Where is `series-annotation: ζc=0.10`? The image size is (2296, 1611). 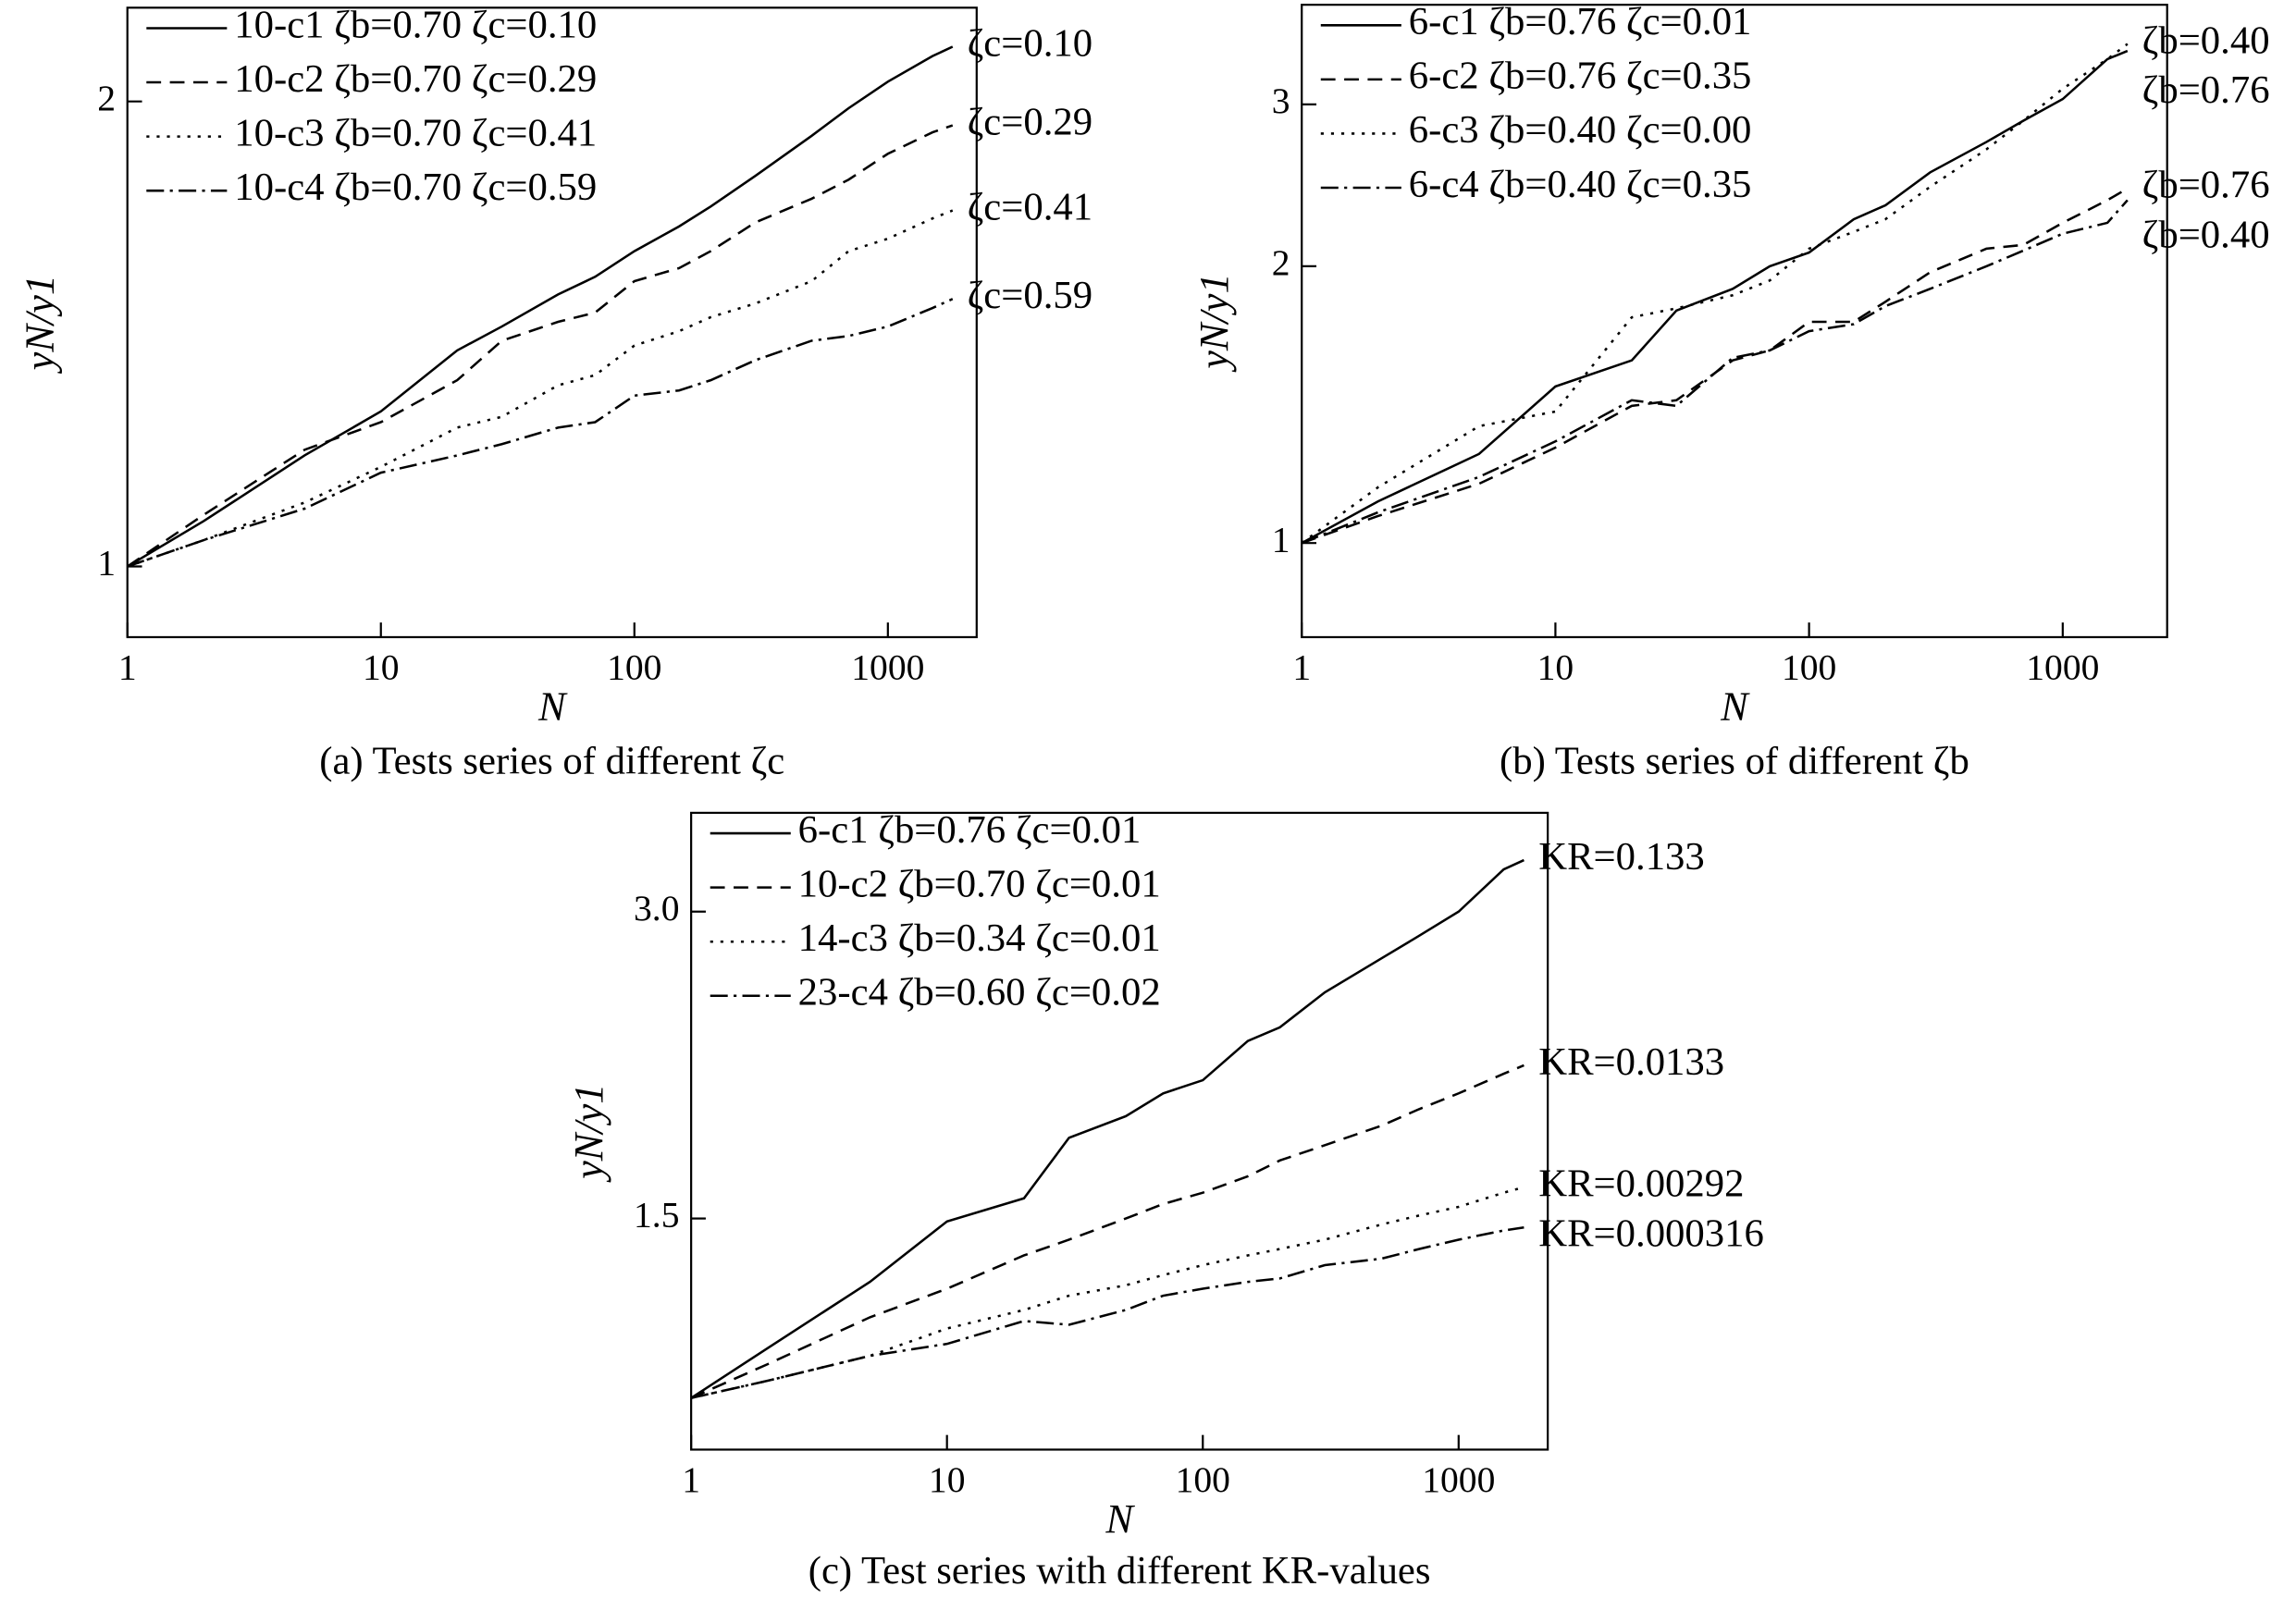 series-annotation: ζc=0.10 is located at coordinates (1030, 43).